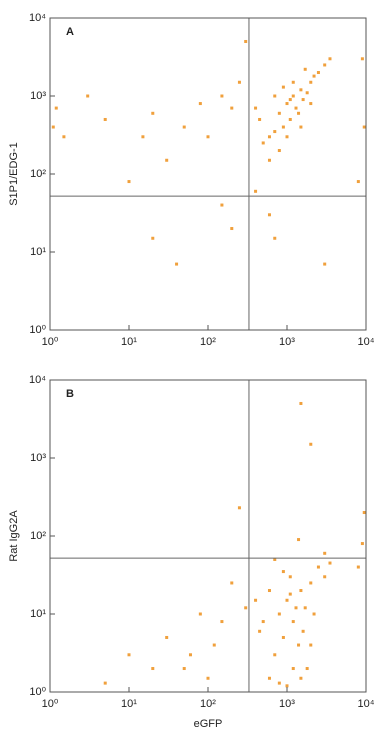  I want to click on panel-label: B, so click(70, 394).